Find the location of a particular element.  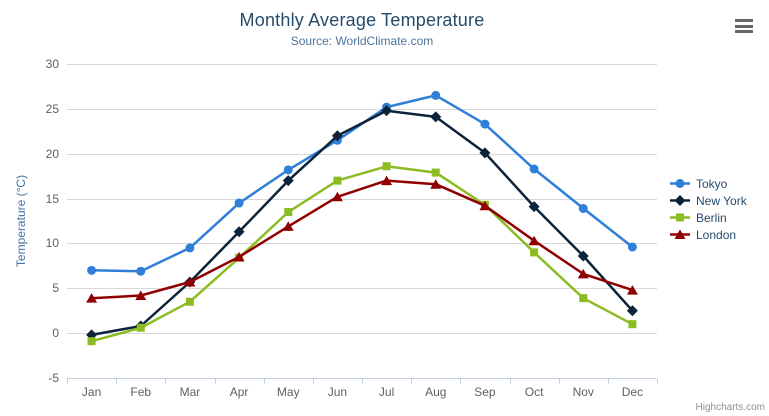

x-axis-tick-label: Dec is located at coordinates (632, 392).